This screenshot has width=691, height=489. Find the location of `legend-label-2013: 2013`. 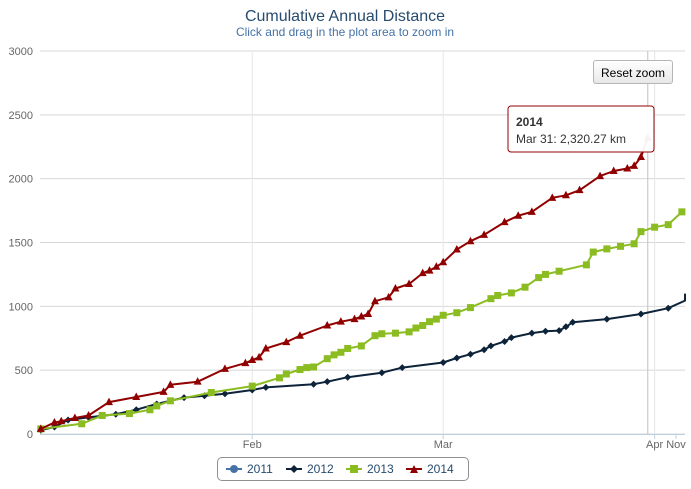

legend-label-2013: 2013 is located at coordinates (380, 469).